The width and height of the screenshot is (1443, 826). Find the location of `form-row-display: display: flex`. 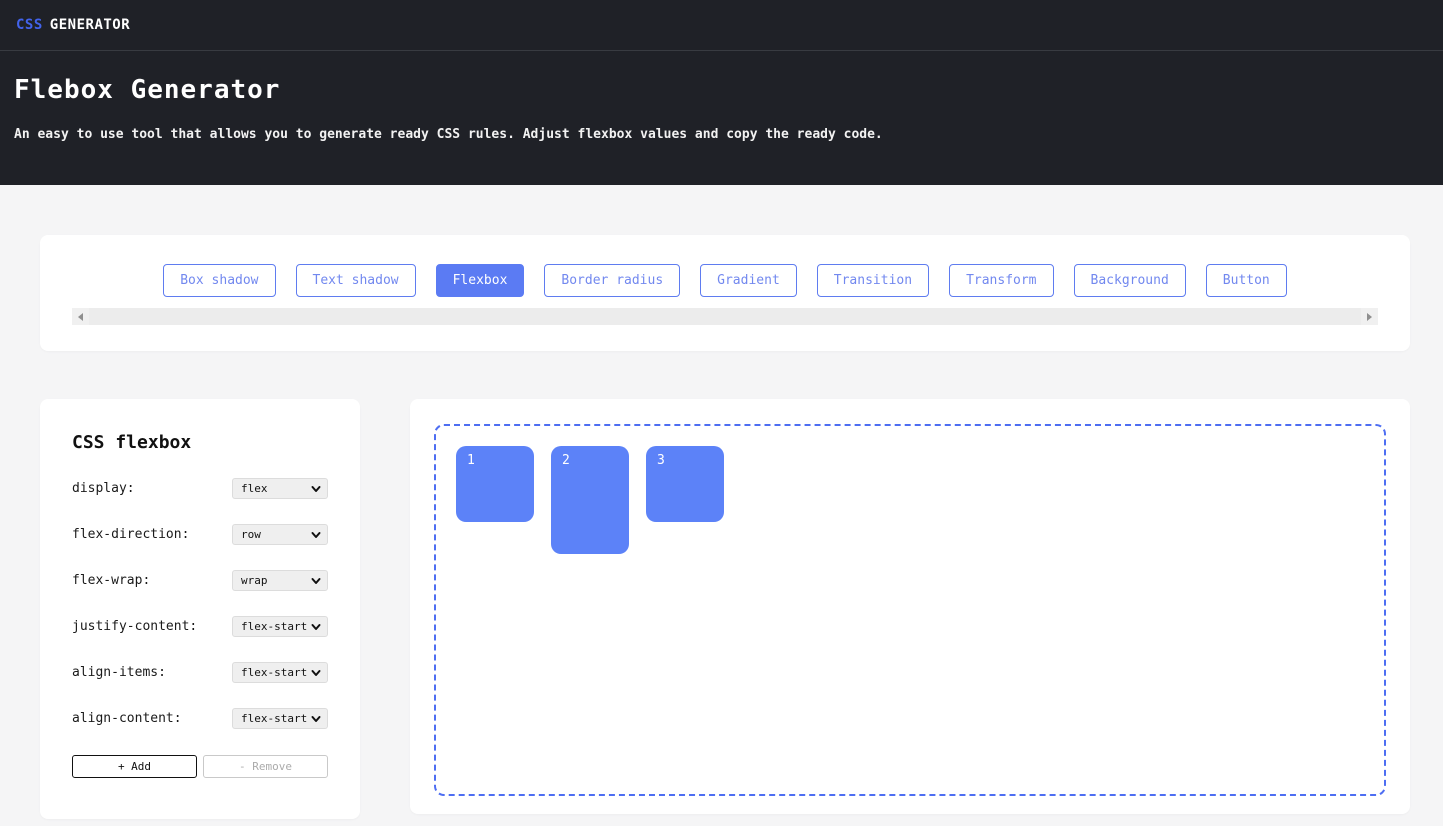

form-row-display: display: flex is located at coordinates (200, 488).